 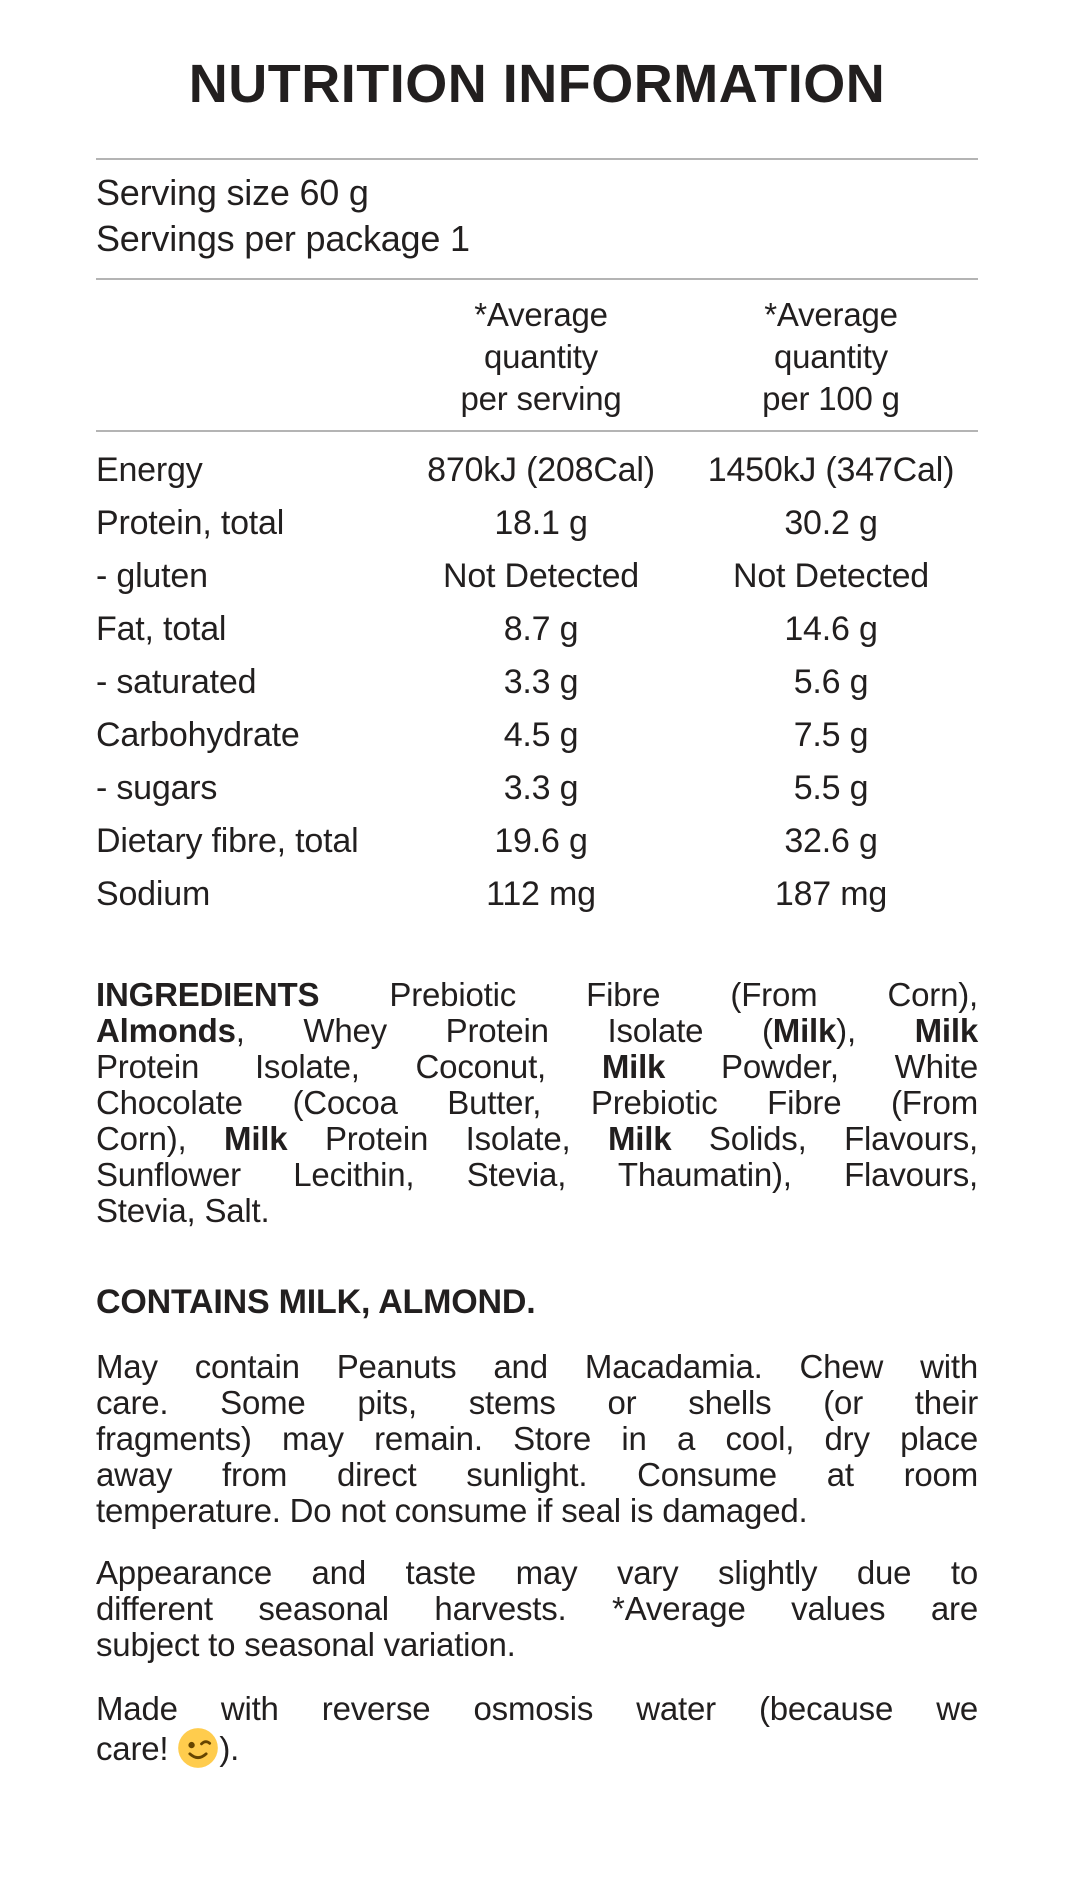 What do you see at coordinates (831, 470) in the screenshot?
I see `value-per-100g: 1450kJ (347Cal)` at bounding box center [831, 470].